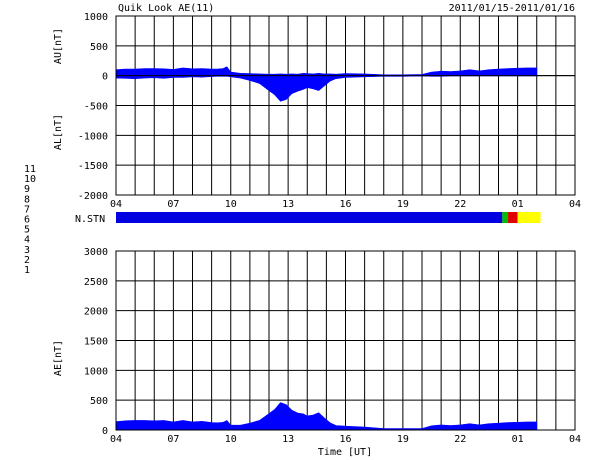 The height and width of the screenshot is (460, 590). Describe the element at coordinates (93, 166) in the screenshot. I see `y-tick-label: -1500` at that location.